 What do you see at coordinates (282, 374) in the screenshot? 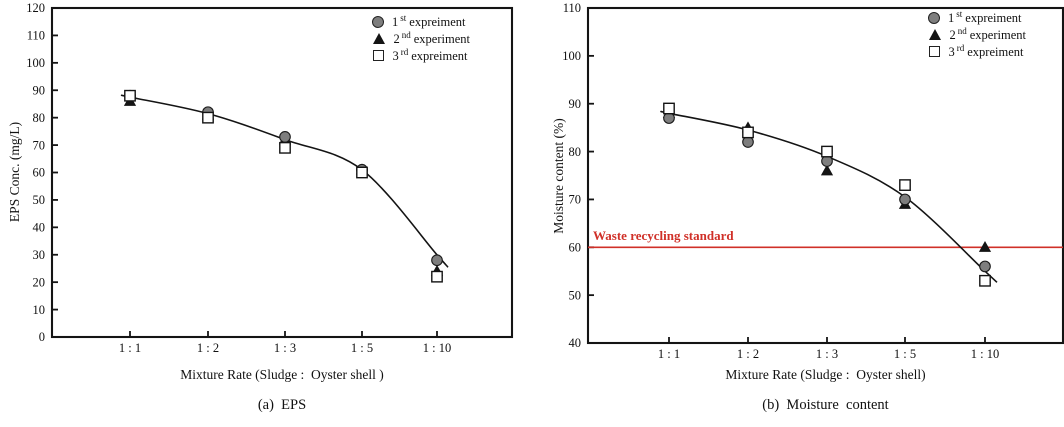
I see `eps-x-axis-label: Mixture Rate (Sludge : Oyster shell )` at bounding box center [282, 374].